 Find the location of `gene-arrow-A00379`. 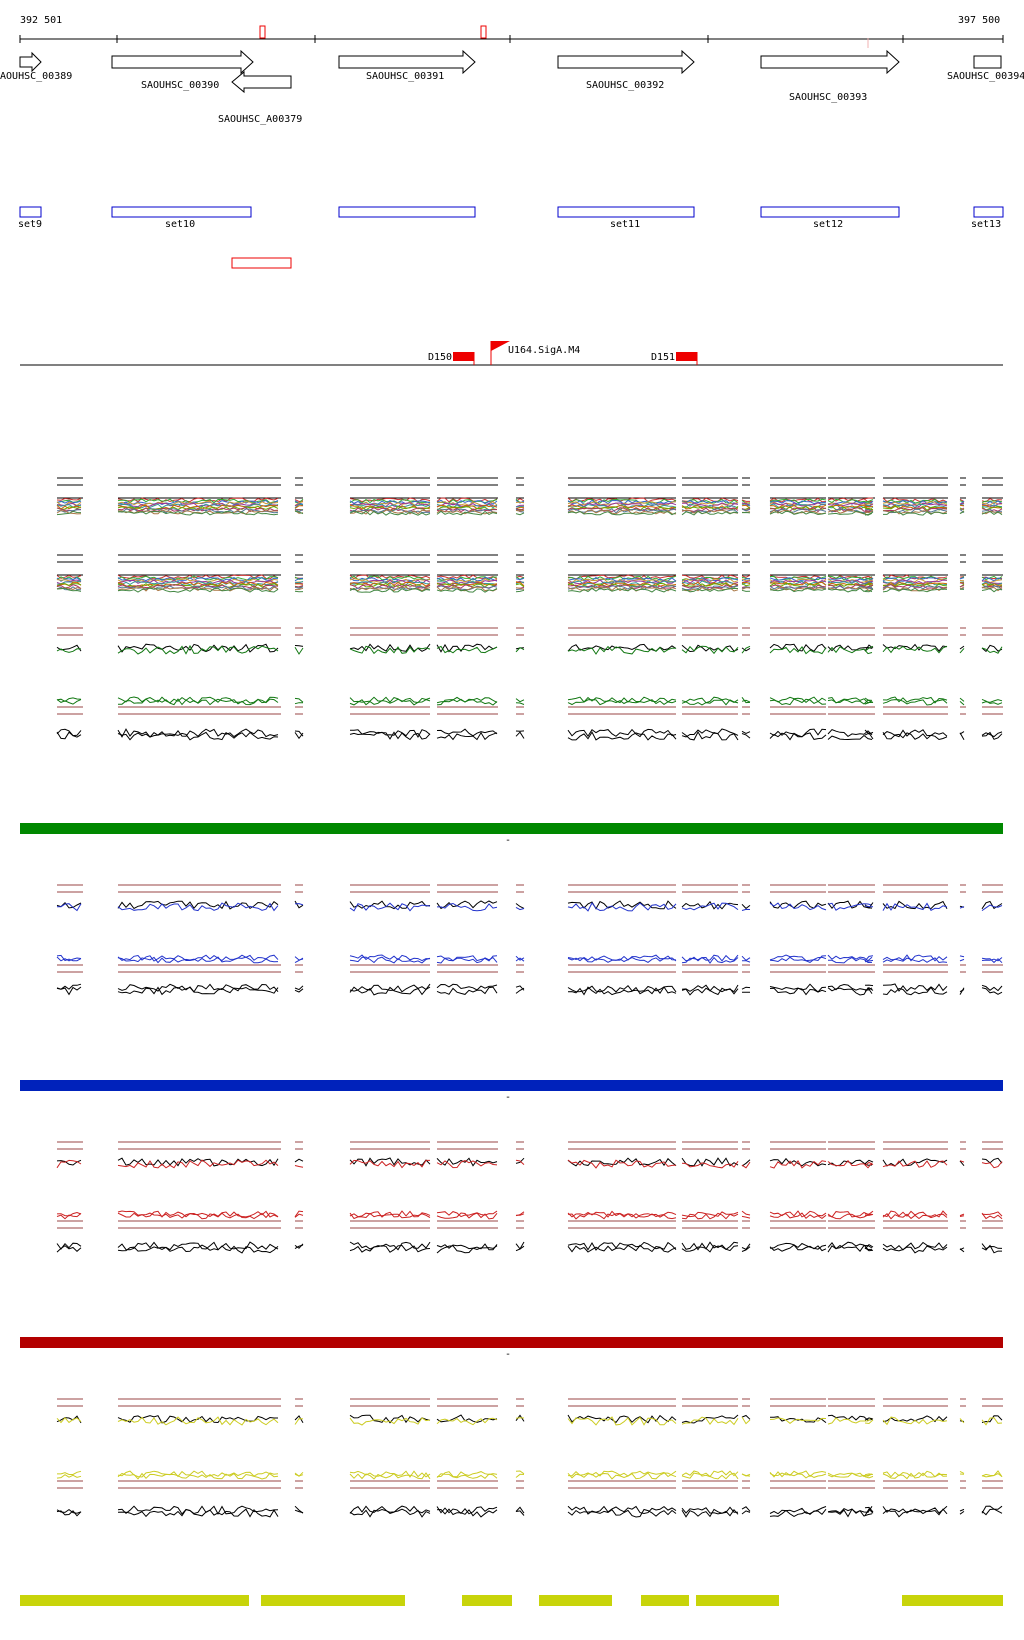

gene-arrow-A00379 is located at coordinates (261, 82).